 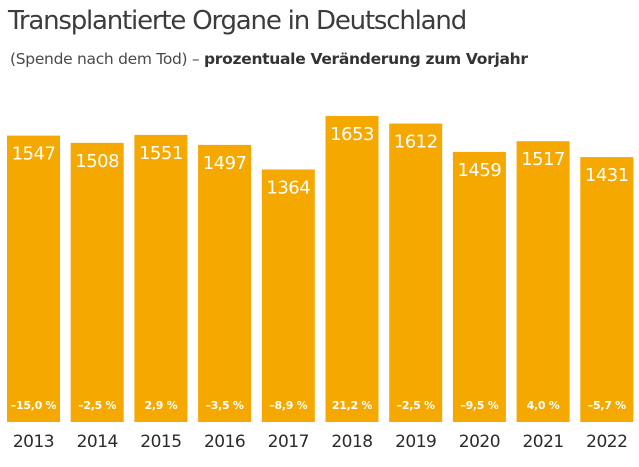 What do you see at coordinates (288, 295) in the screenshot?
I see `bar-2017` at bounding box center [288, 295].